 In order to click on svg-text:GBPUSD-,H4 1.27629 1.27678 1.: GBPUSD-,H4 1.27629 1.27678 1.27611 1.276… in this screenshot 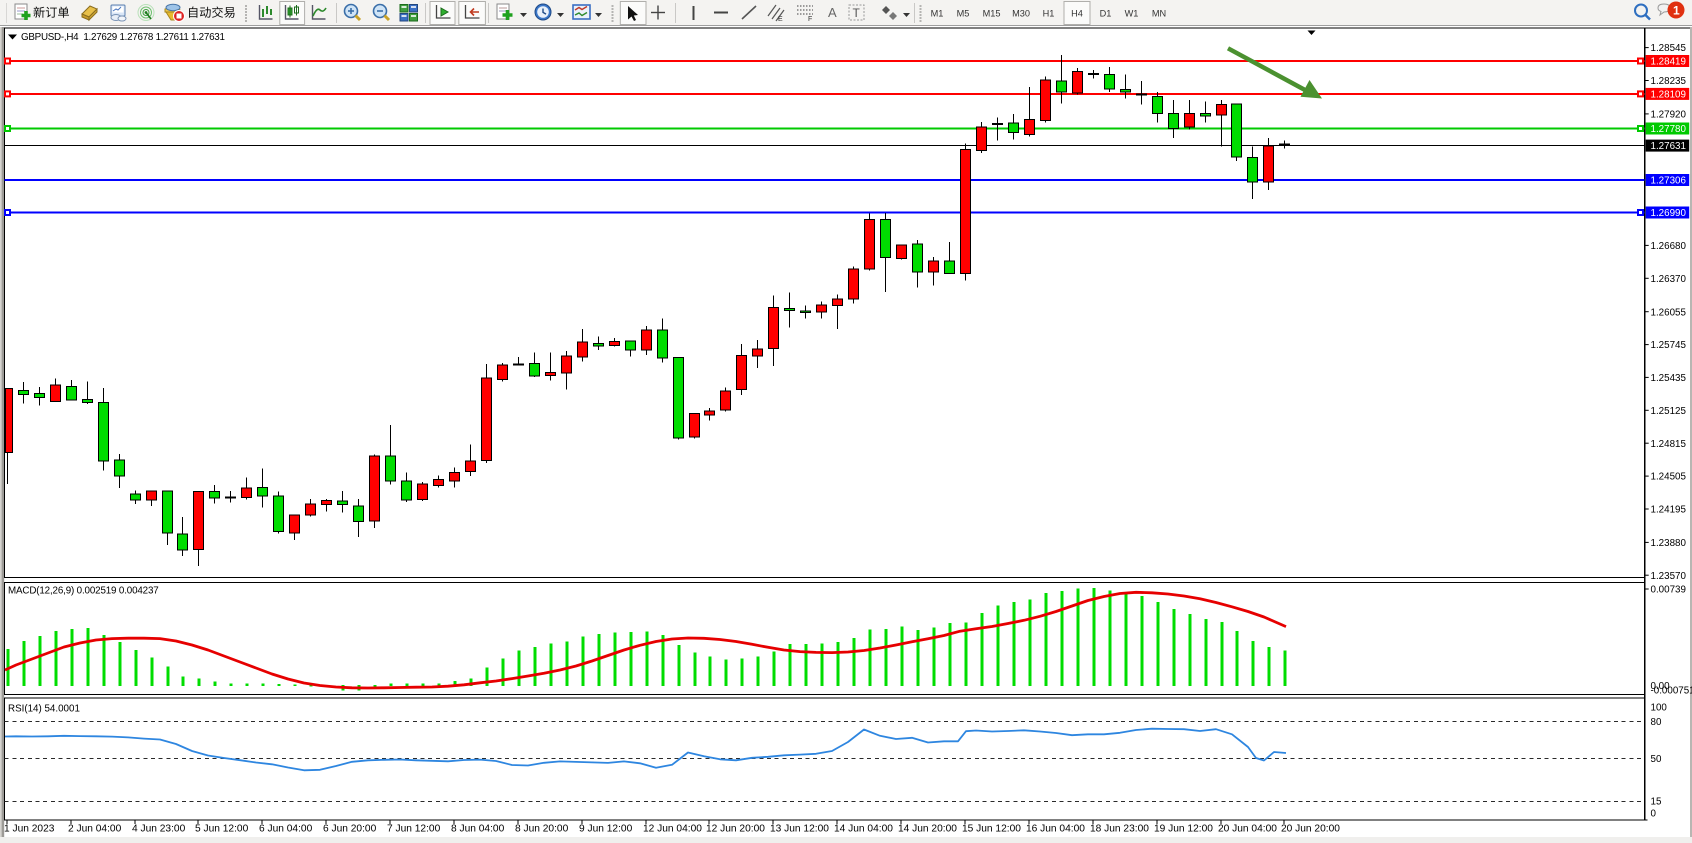, I will do `click(123, 37)`.